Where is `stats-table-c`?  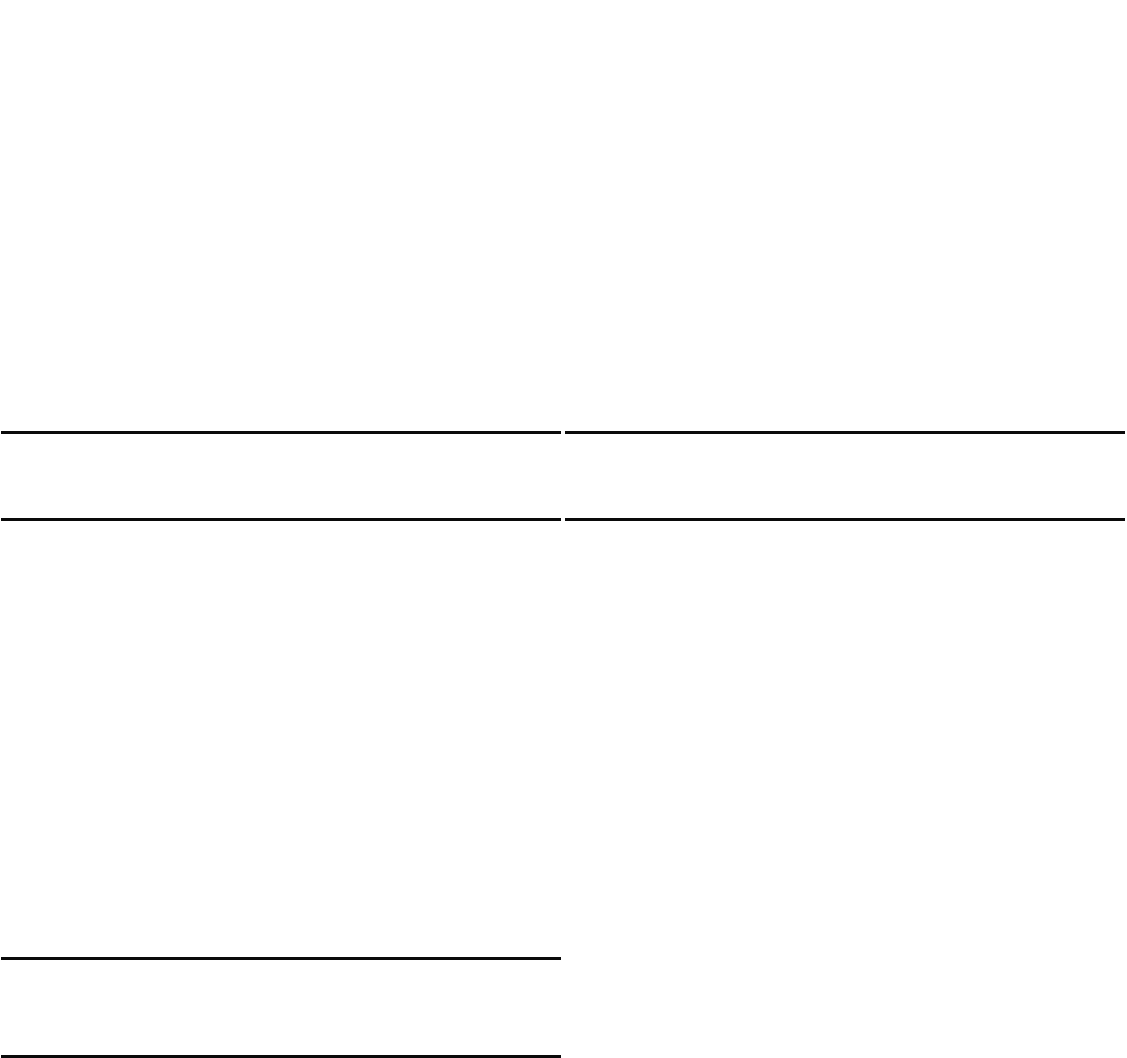 stats-table-c is located at coordinates (281, 1007).